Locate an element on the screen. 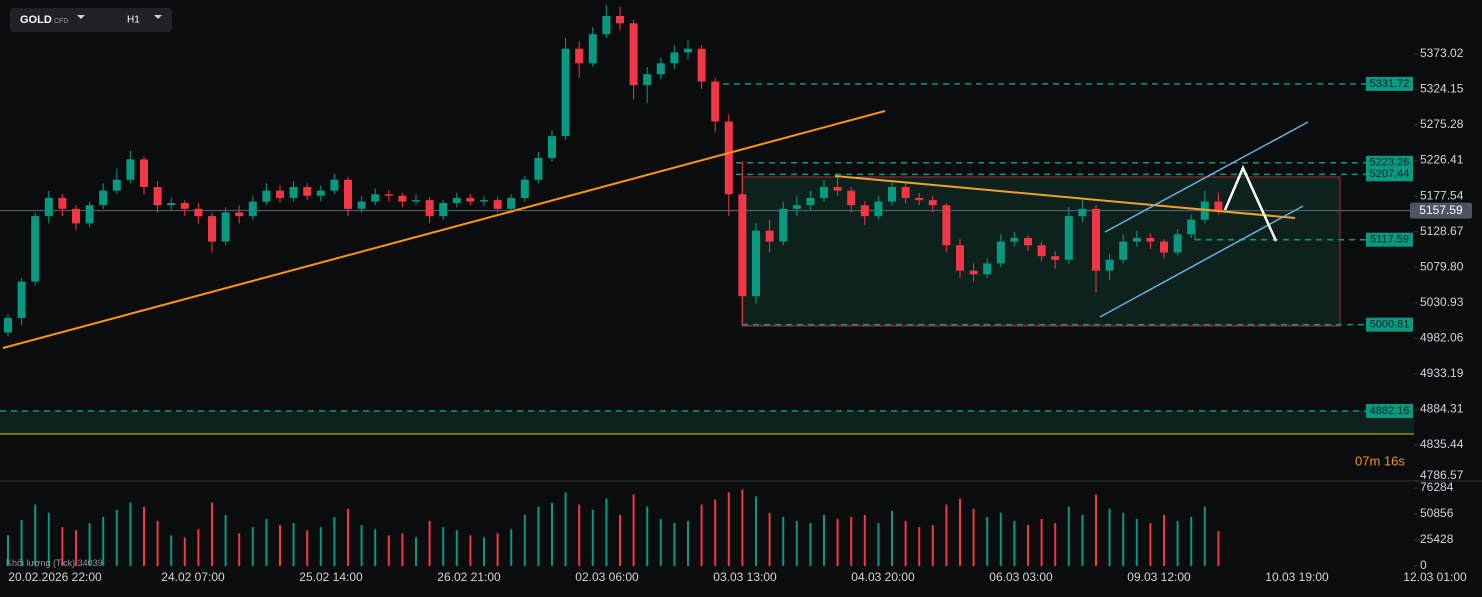 This screenshot has height=597, width=1482. timeframe: H1 is located at coordinates (133, 20).